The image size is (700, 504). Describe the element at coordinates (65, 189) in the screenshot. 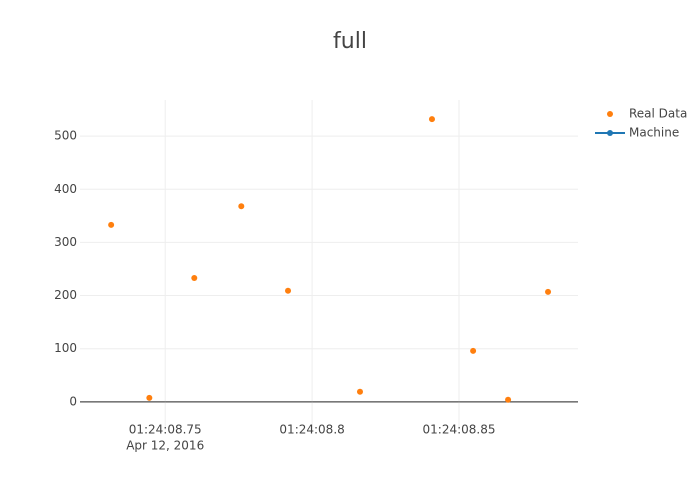

I see `y-tick-label: 400` at that location.